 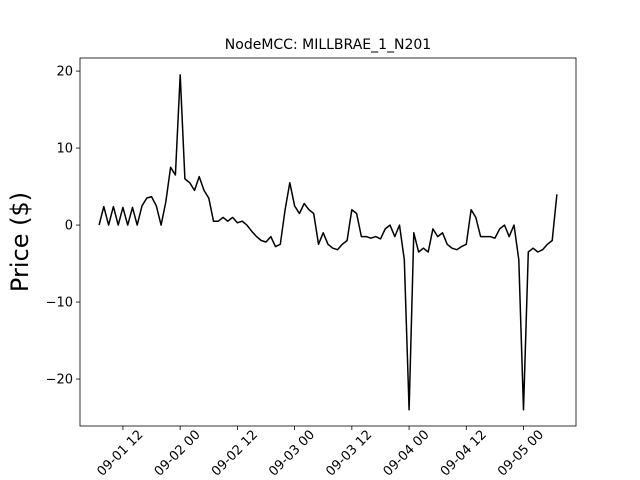 What do you see at coordinates (349, 454) in the screenshot?
I see `x-tick-label: 09-03 12` at bounding box center [349, 454].